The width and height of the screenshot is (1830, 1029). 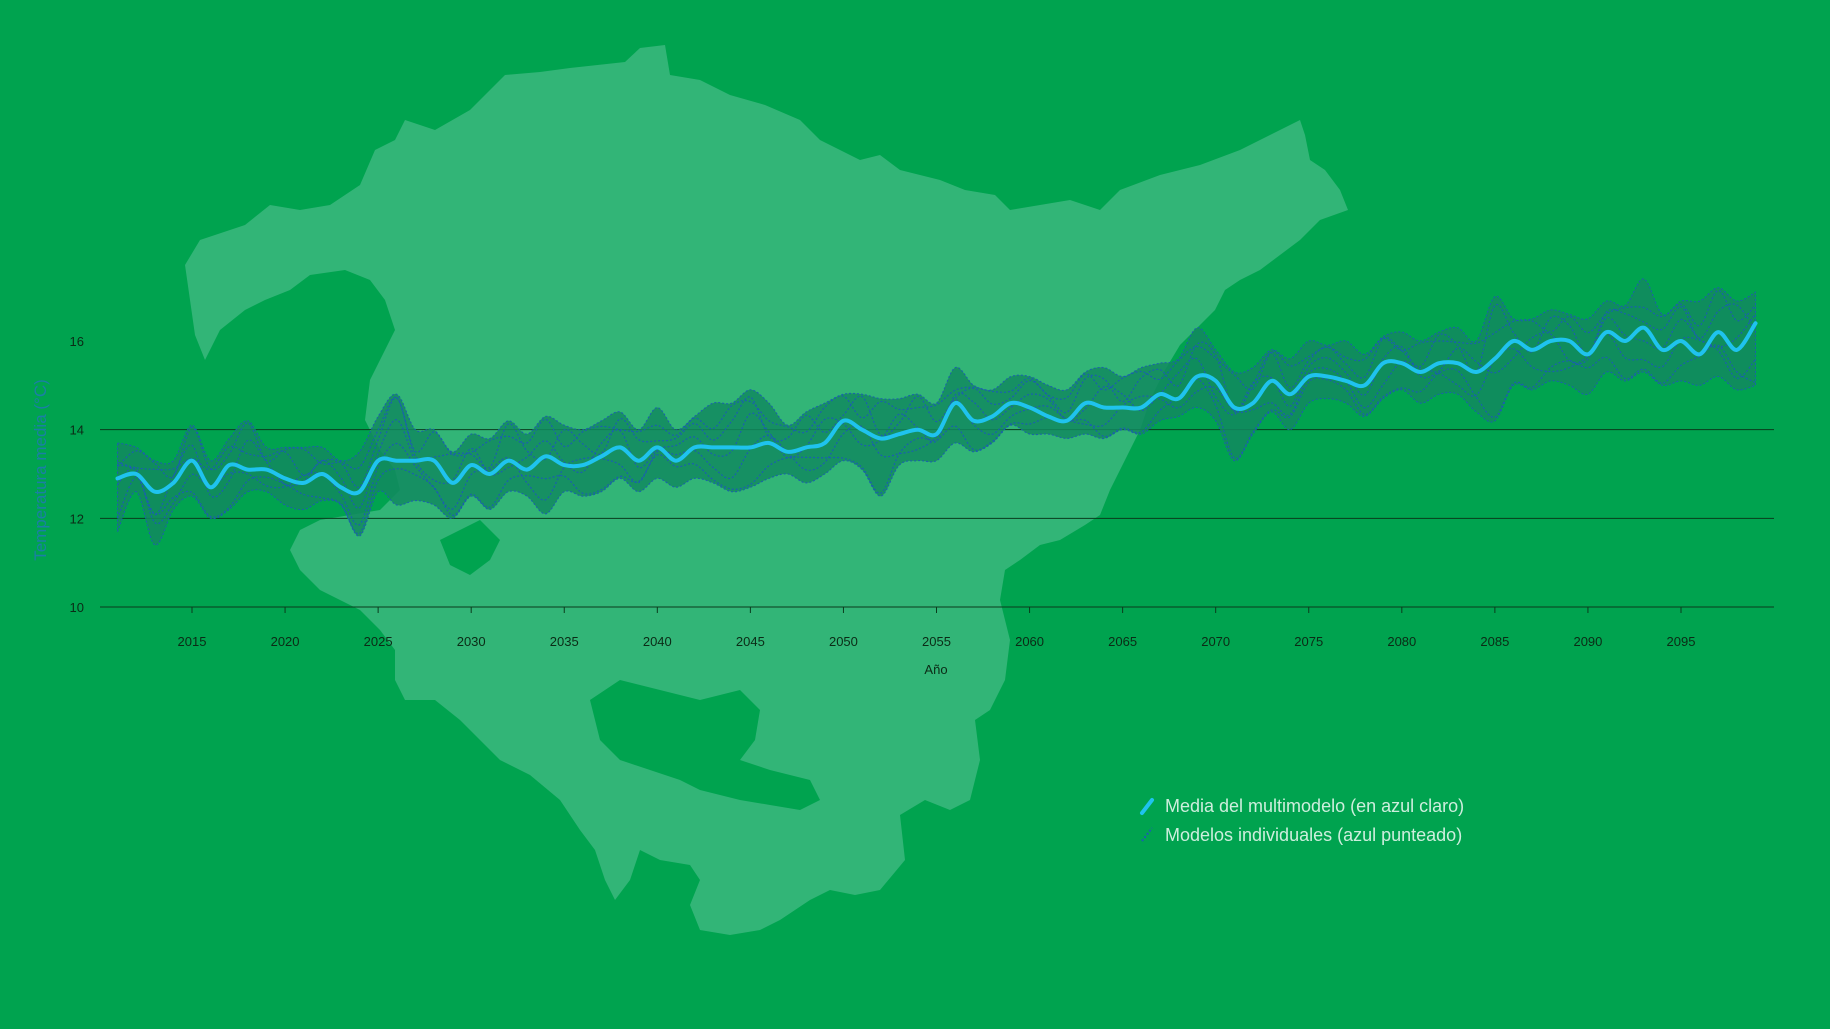 What do you see at coordinates (824, 442) in the screenshot?
I see `mean-point-2049` at bounding box center [824, 442].